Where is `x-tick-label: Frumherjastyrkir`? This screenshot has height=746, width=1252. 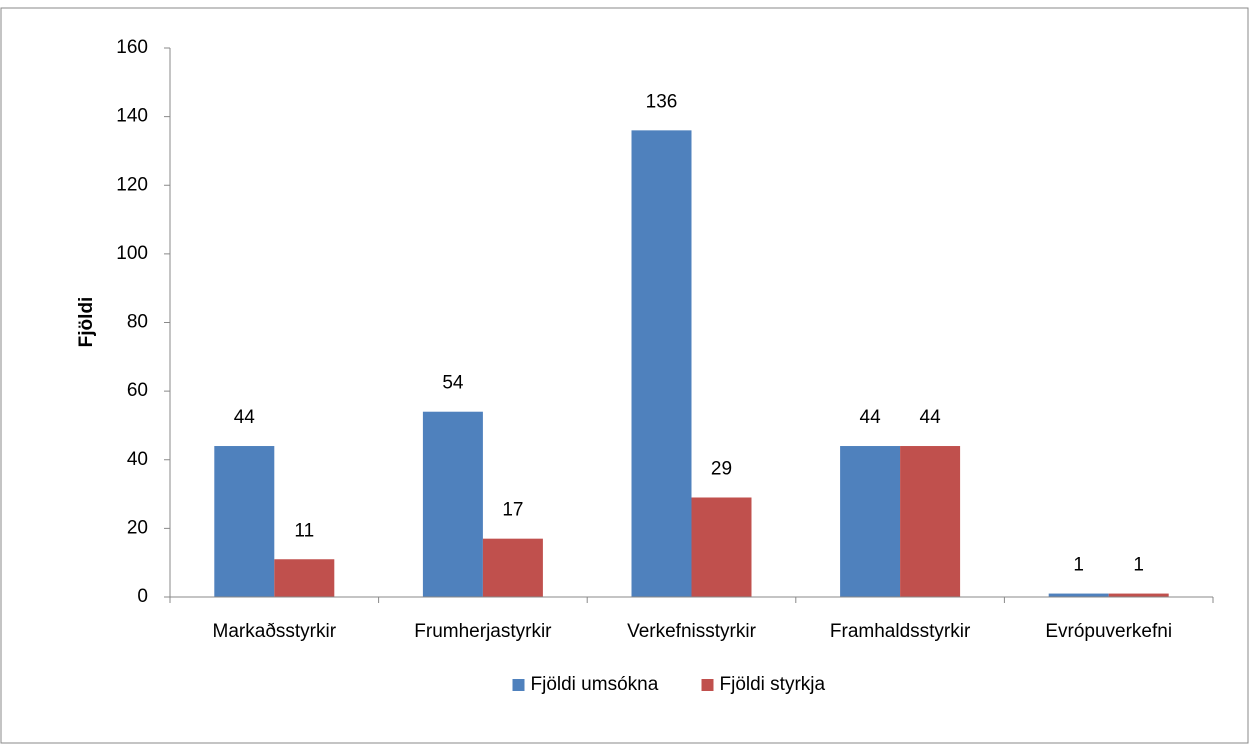 x-tick-label: Frumherjastyrkir is located at coordinates (483, 631).